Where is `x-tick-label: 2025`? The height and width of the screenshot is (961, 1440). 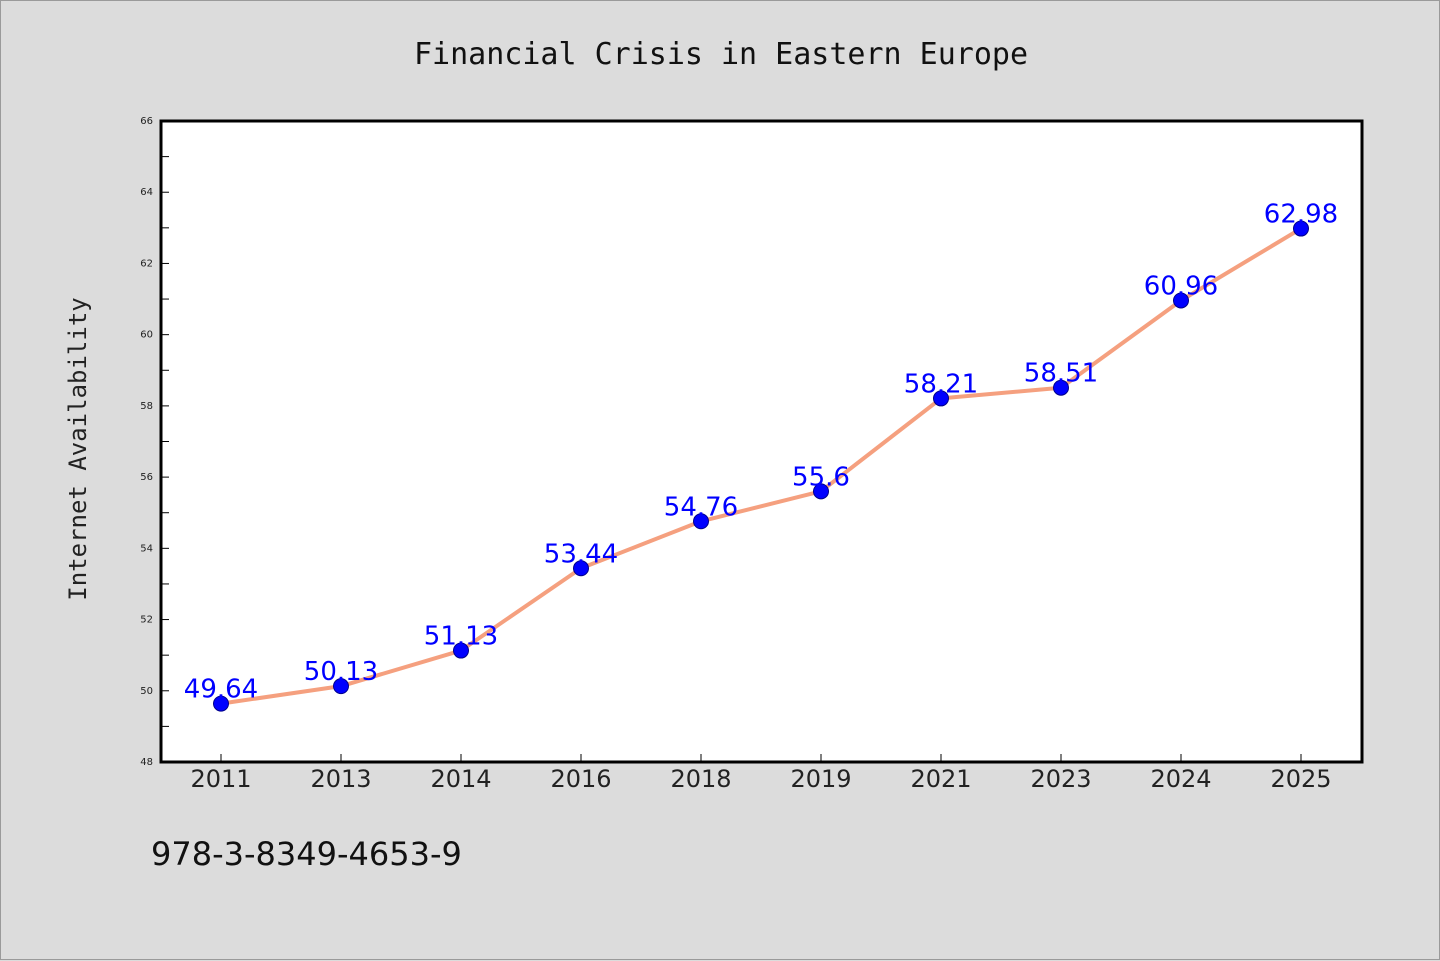
x-tick-label: 2025 is located at coordinates (1300, 779).